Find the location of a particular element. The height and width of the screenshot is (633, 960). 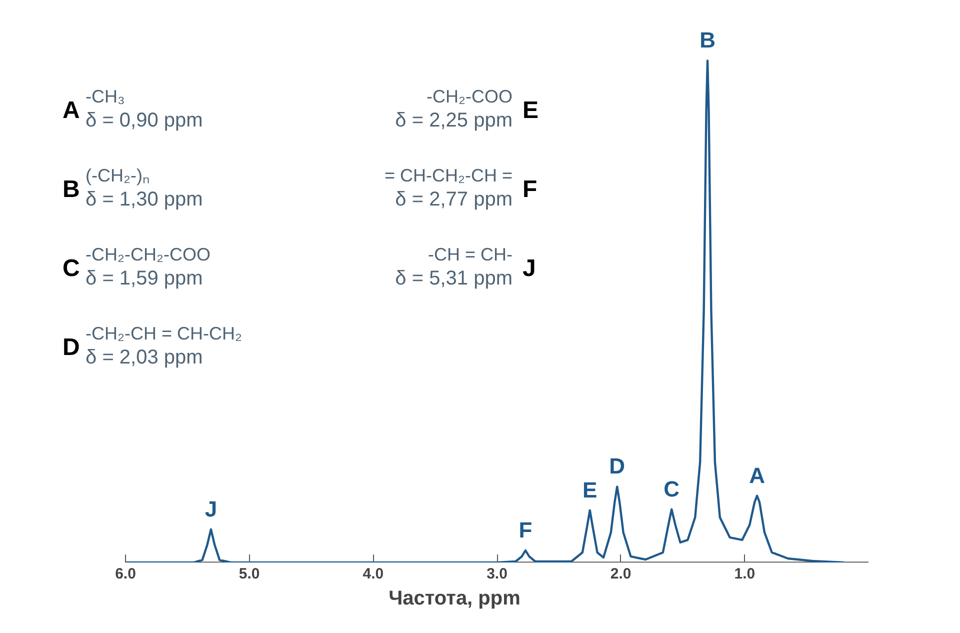

text: D is located at coordinates (71, 347).